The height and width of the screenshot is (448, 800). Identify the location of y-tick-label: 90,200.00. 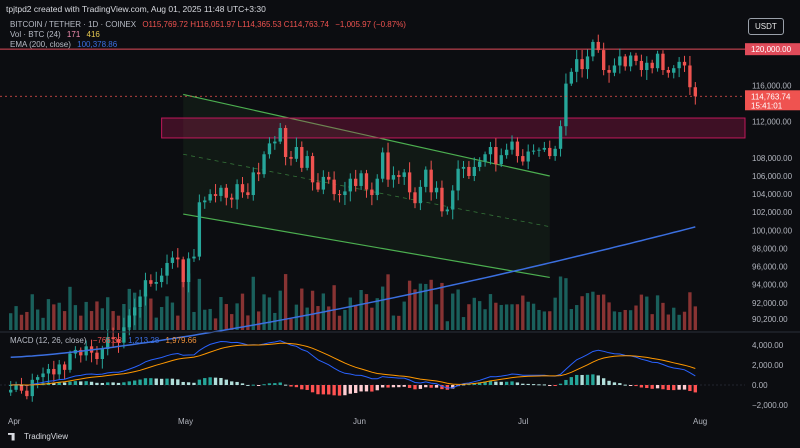
(770, 319).